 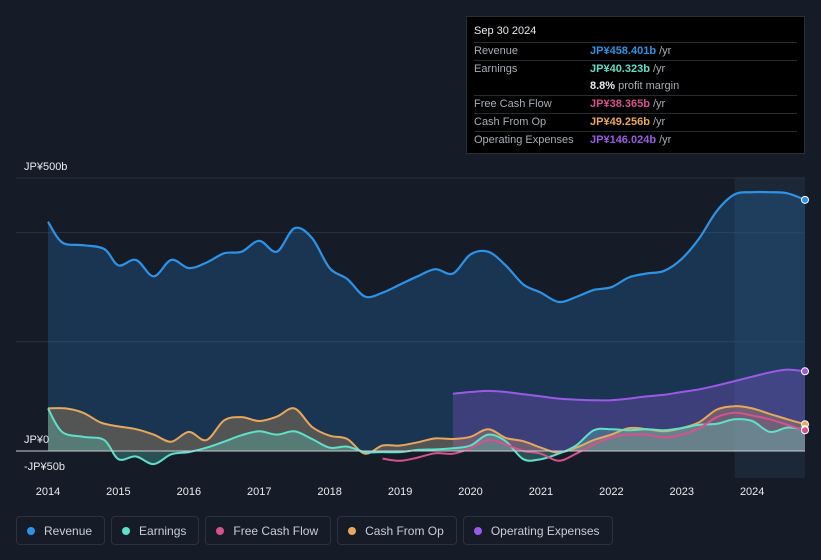 I want to click on x-tick-2015: 2015, so click(x=118, y=492).